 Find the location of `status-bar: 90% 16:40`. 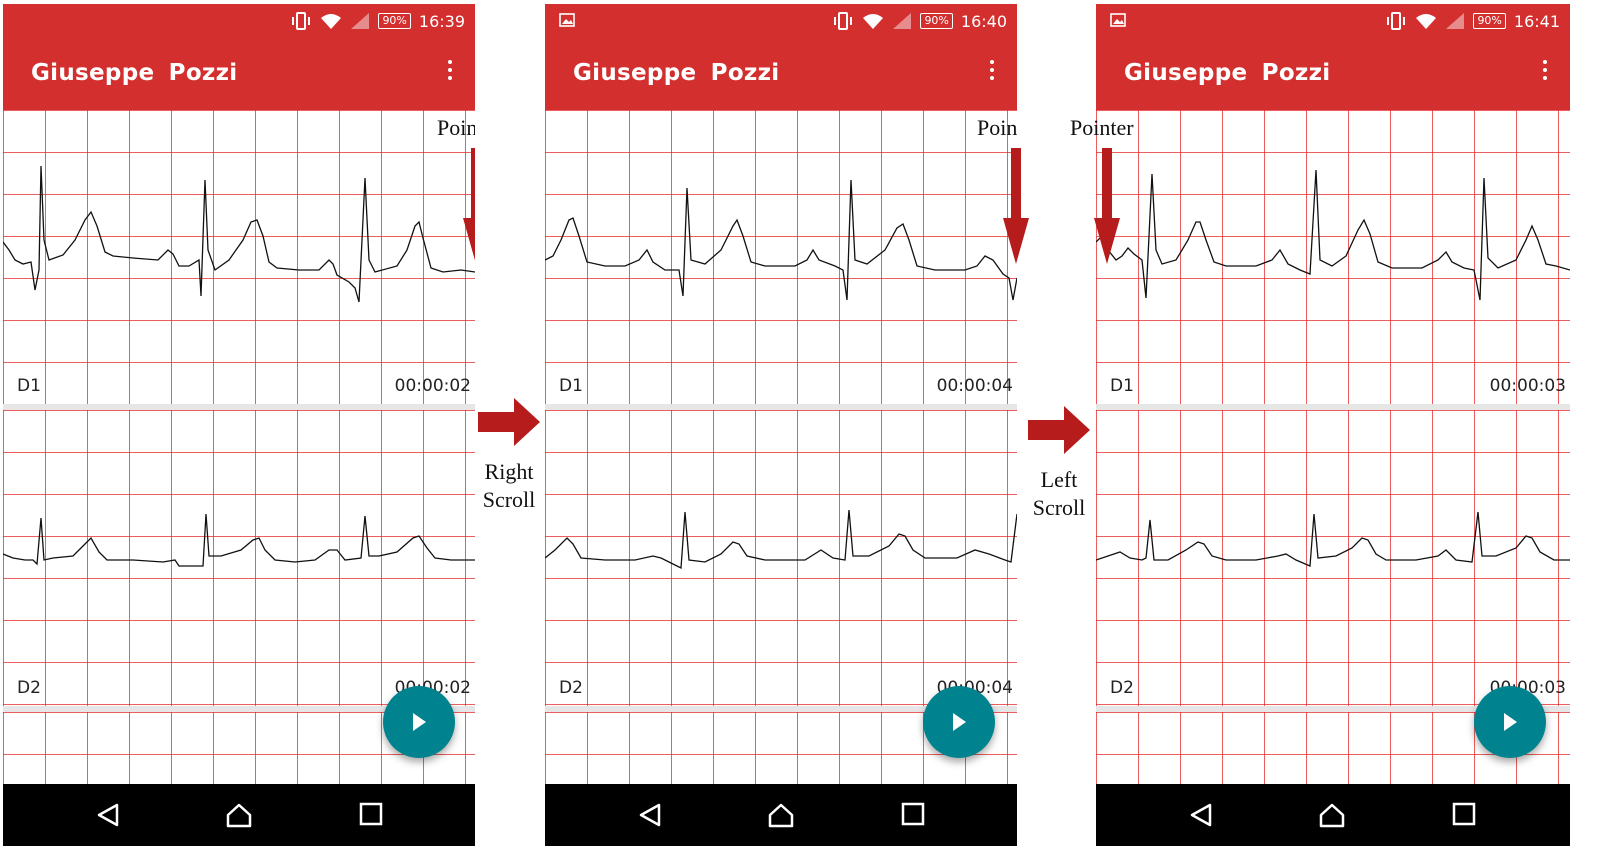

status-bar: 90% 16:40 is located at coordinates (781, 21).